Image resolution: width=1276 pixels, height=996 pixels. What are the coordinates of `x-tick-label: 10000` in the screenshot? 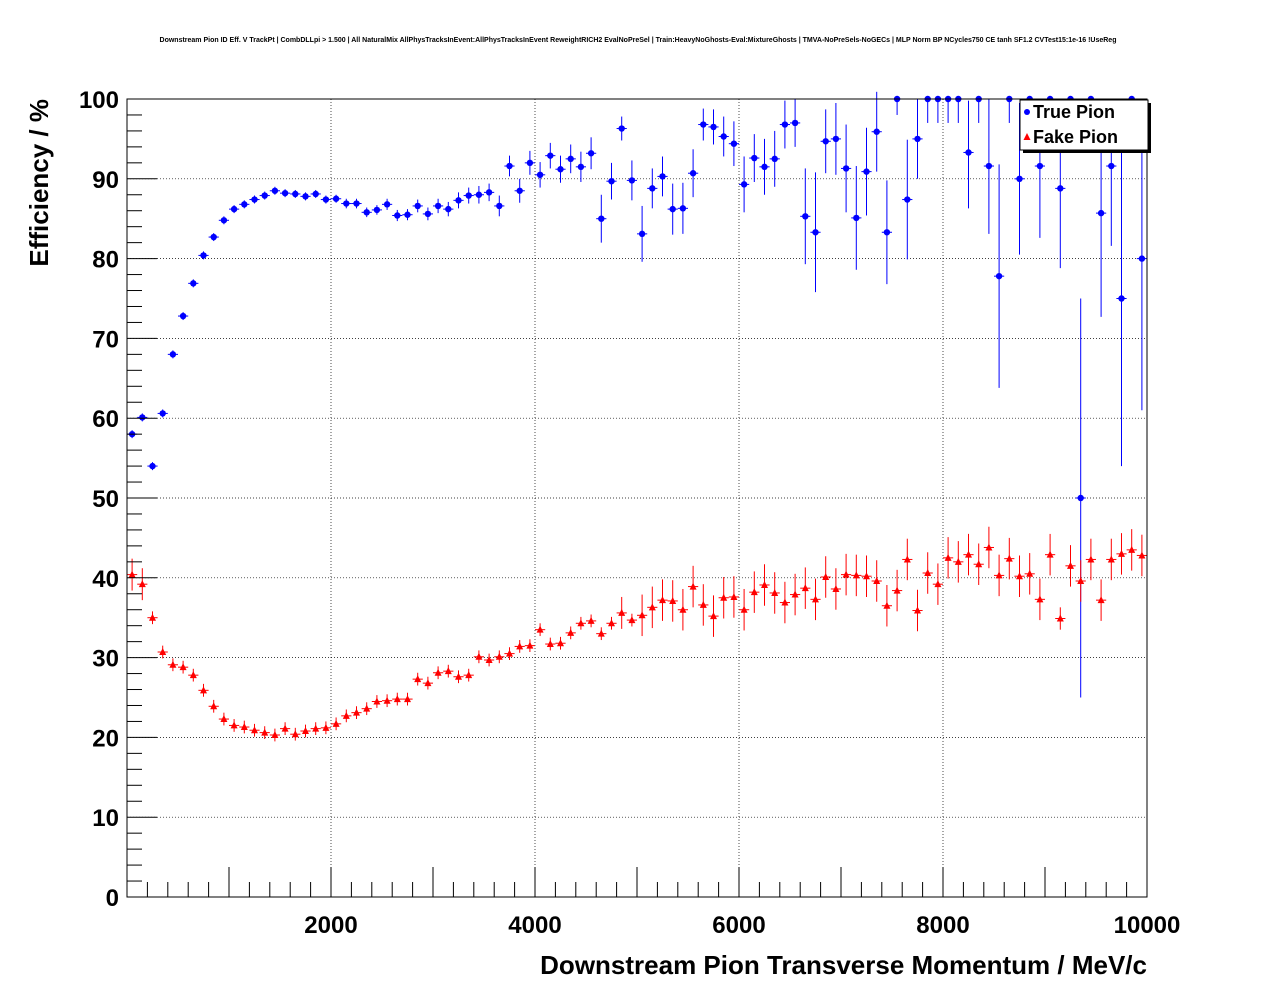 It's located at (1147, 925).